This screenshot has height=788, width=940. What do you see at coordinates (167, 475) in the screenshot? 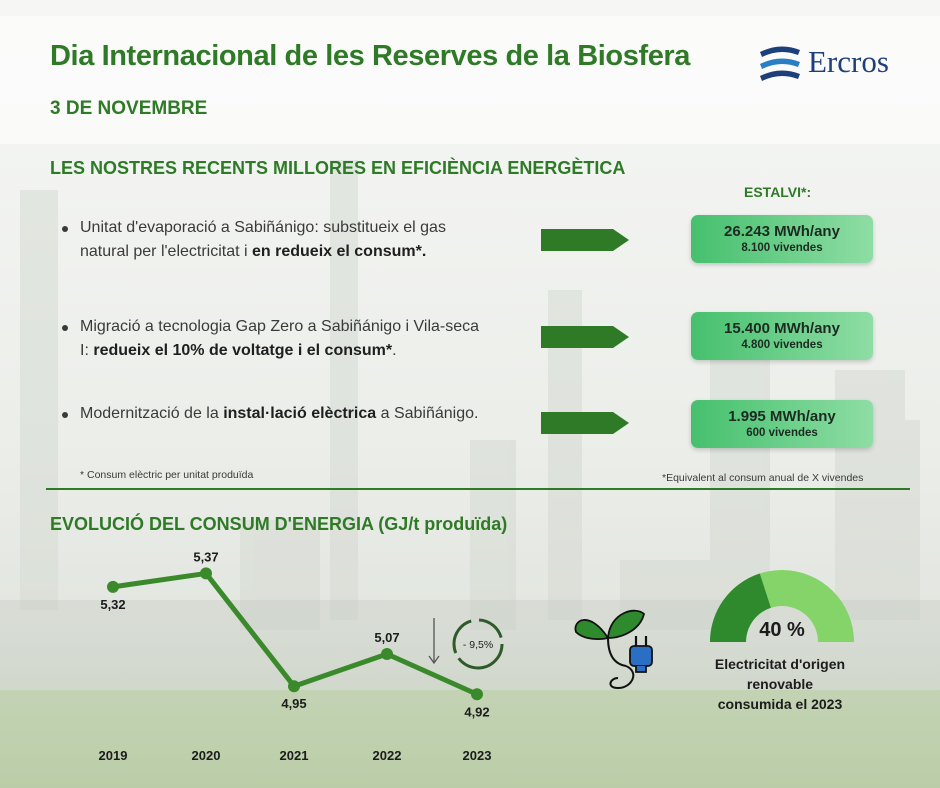
I see `footnote-consumption: * Consum elèctric per unitat produïda` at bounding box center [167, 475].